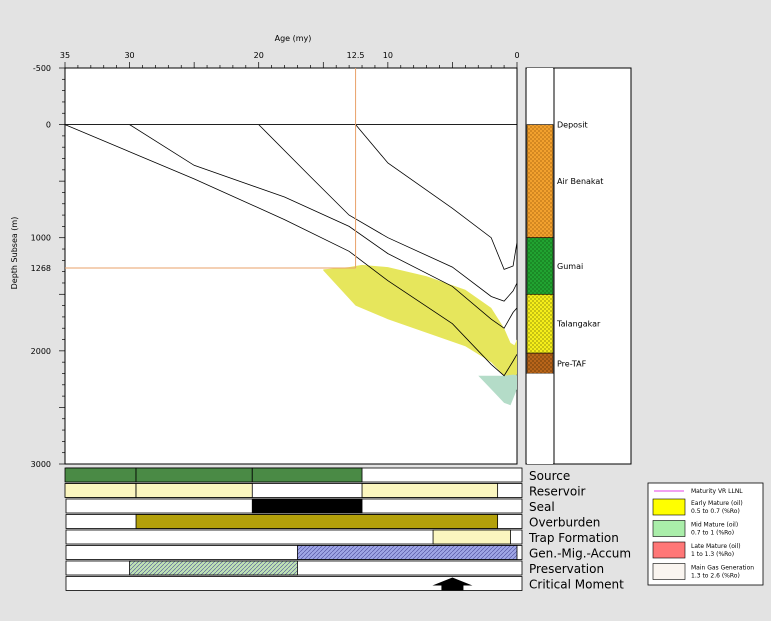 The width and height of the screenshot is (771, 621). What do you see at coordinates (549, 476) in the screenshot?
I see `event-label: Source` at bounding box center [549, 476].